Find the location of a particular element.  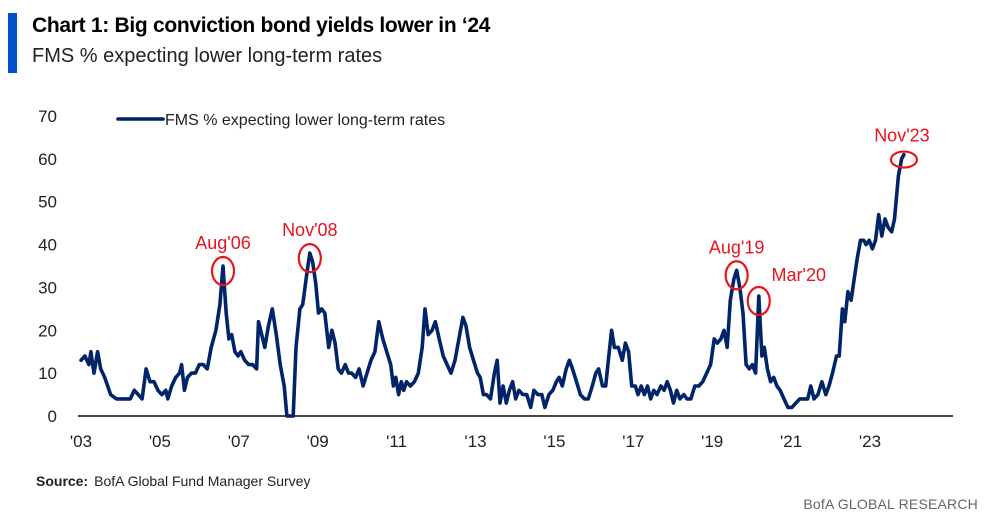

annotation-label: Nov'23 is located at coordinates (901, 136).